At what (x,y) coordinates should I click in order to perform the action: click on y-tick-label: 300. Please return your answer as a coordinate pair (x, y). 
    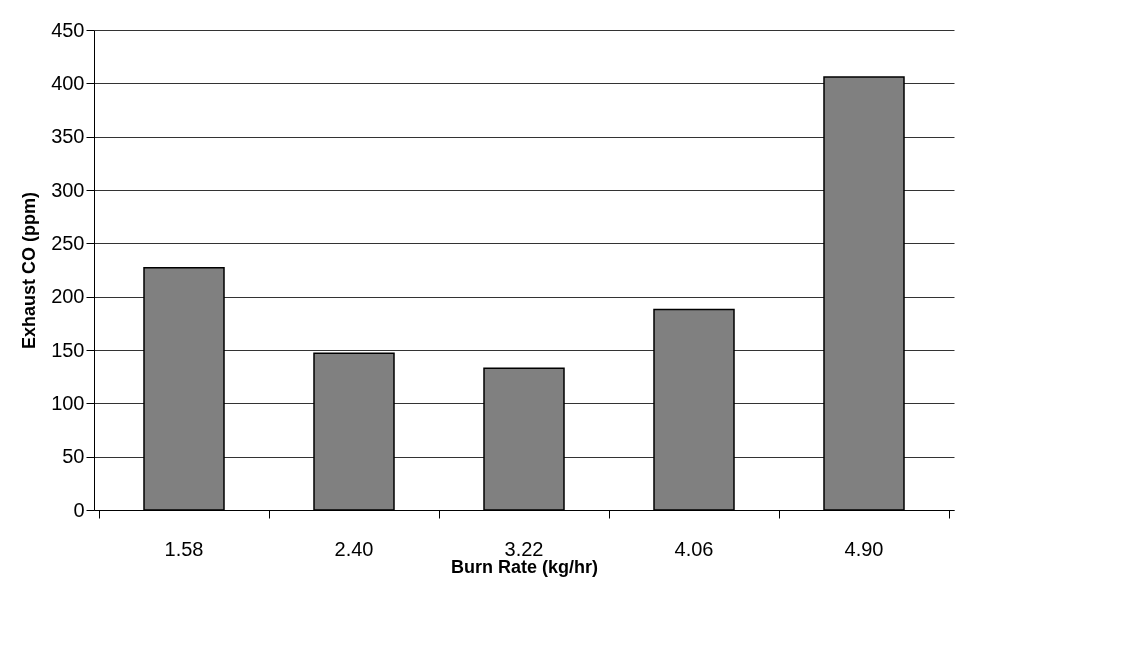
    Looking at the image, I should click on (68, 189).